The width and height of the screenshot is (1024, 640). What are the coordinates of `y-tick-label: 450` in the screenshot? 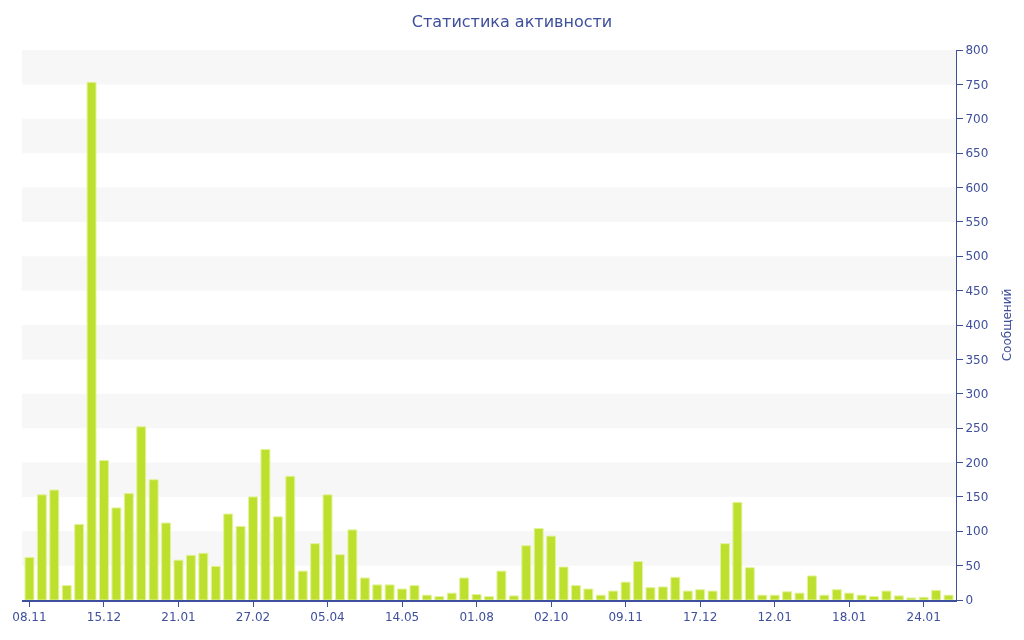 It's located at (977, 290).